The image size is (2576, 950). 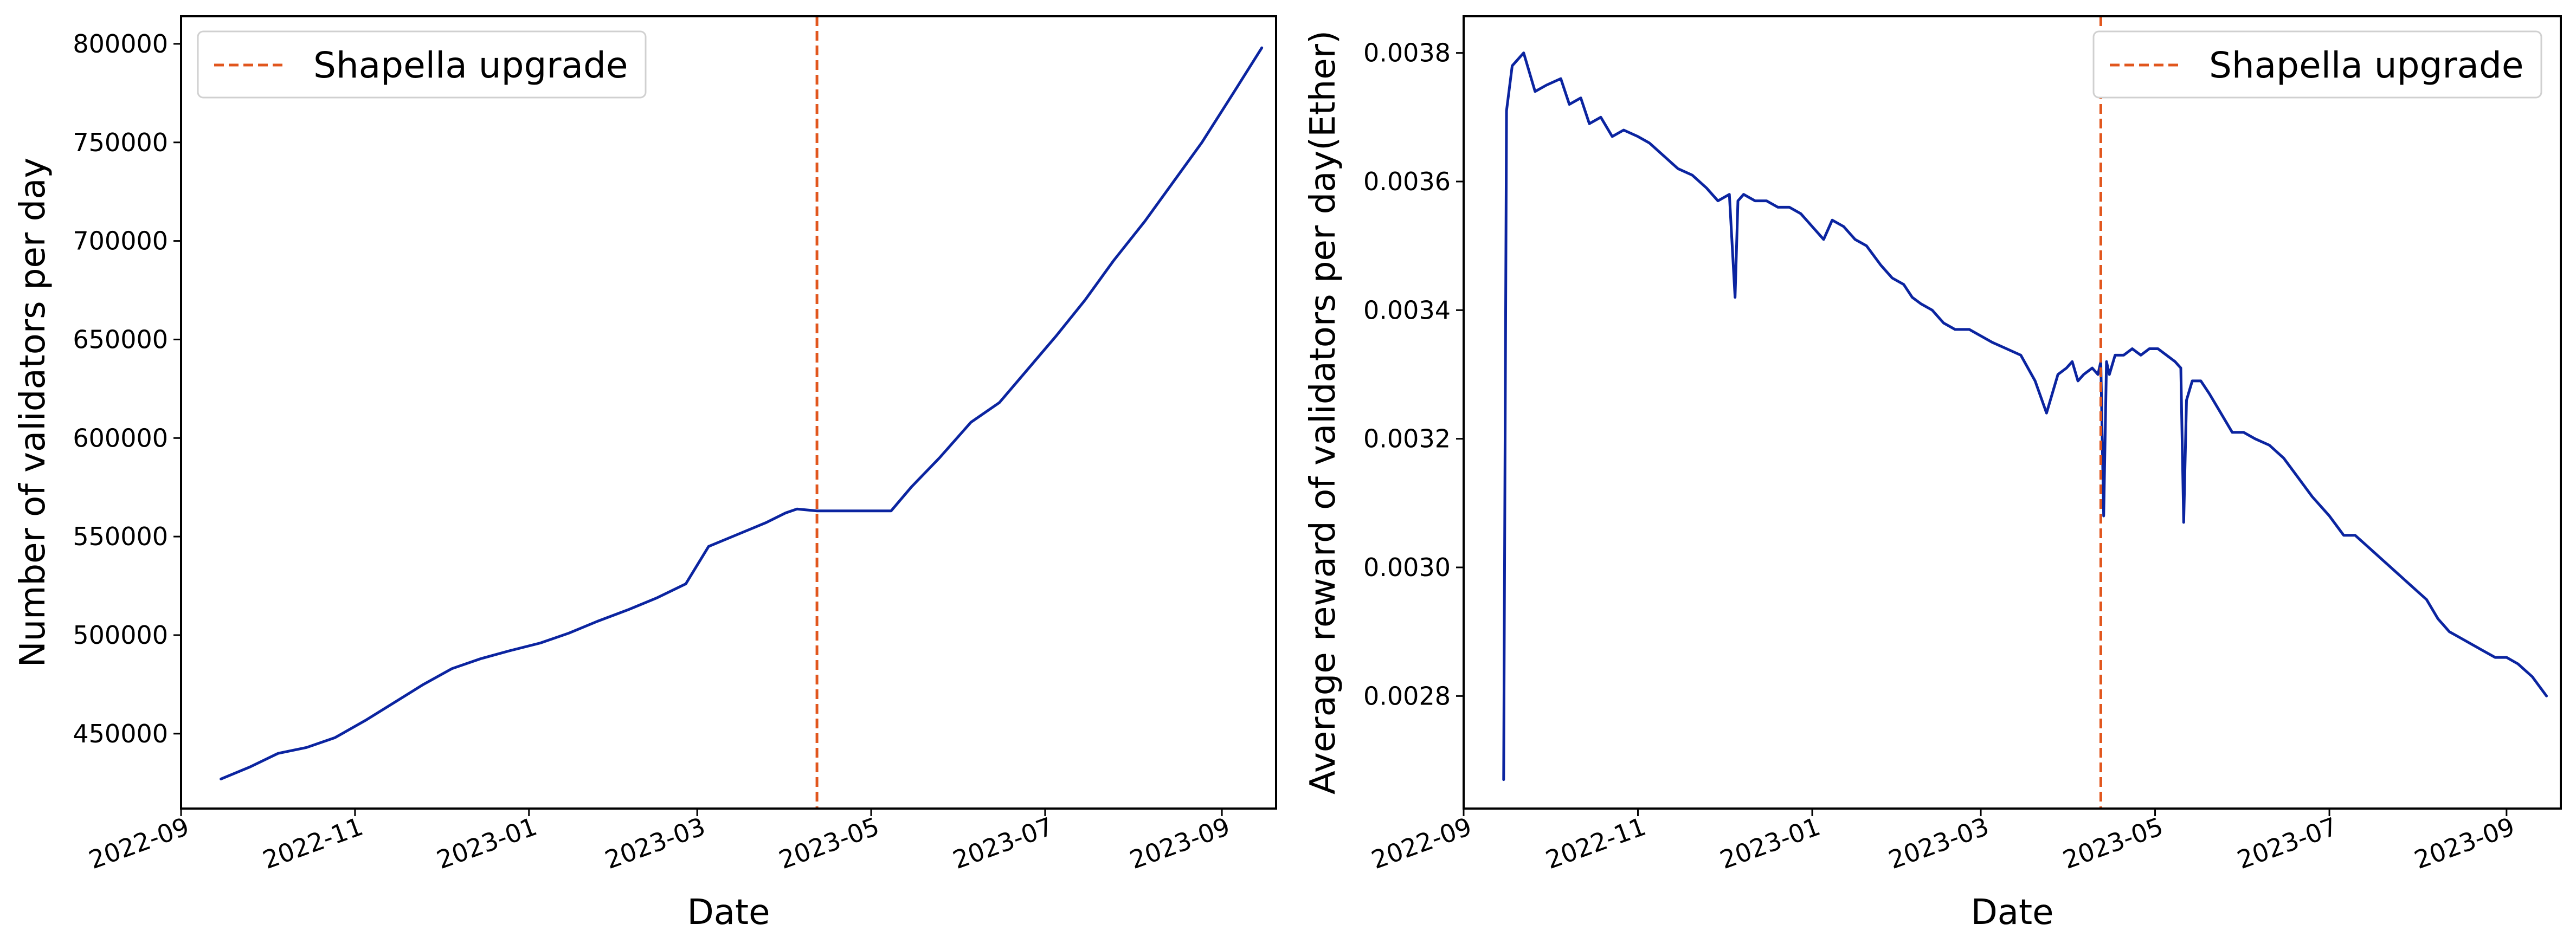 What do you see at coordinates (1939, 844) in the screenshot?
I see `right-x-tick-label: 2023-03` at bounding box center [1939, 844].